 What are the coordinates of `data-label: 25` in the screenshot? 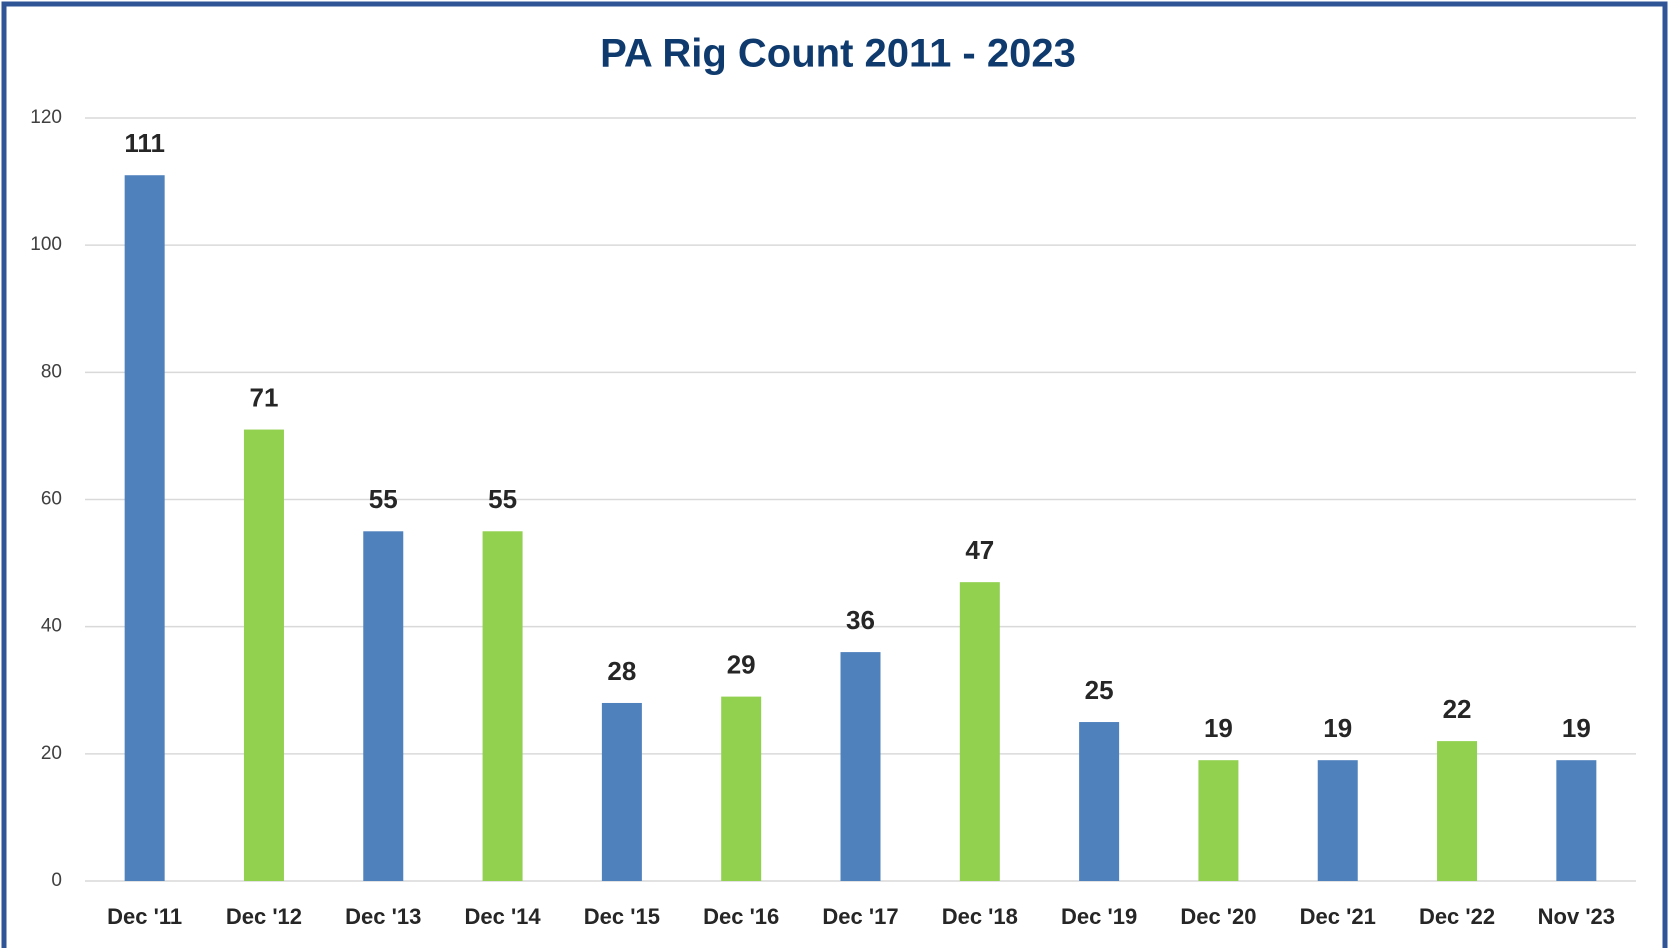 It's located at (1099, 690).